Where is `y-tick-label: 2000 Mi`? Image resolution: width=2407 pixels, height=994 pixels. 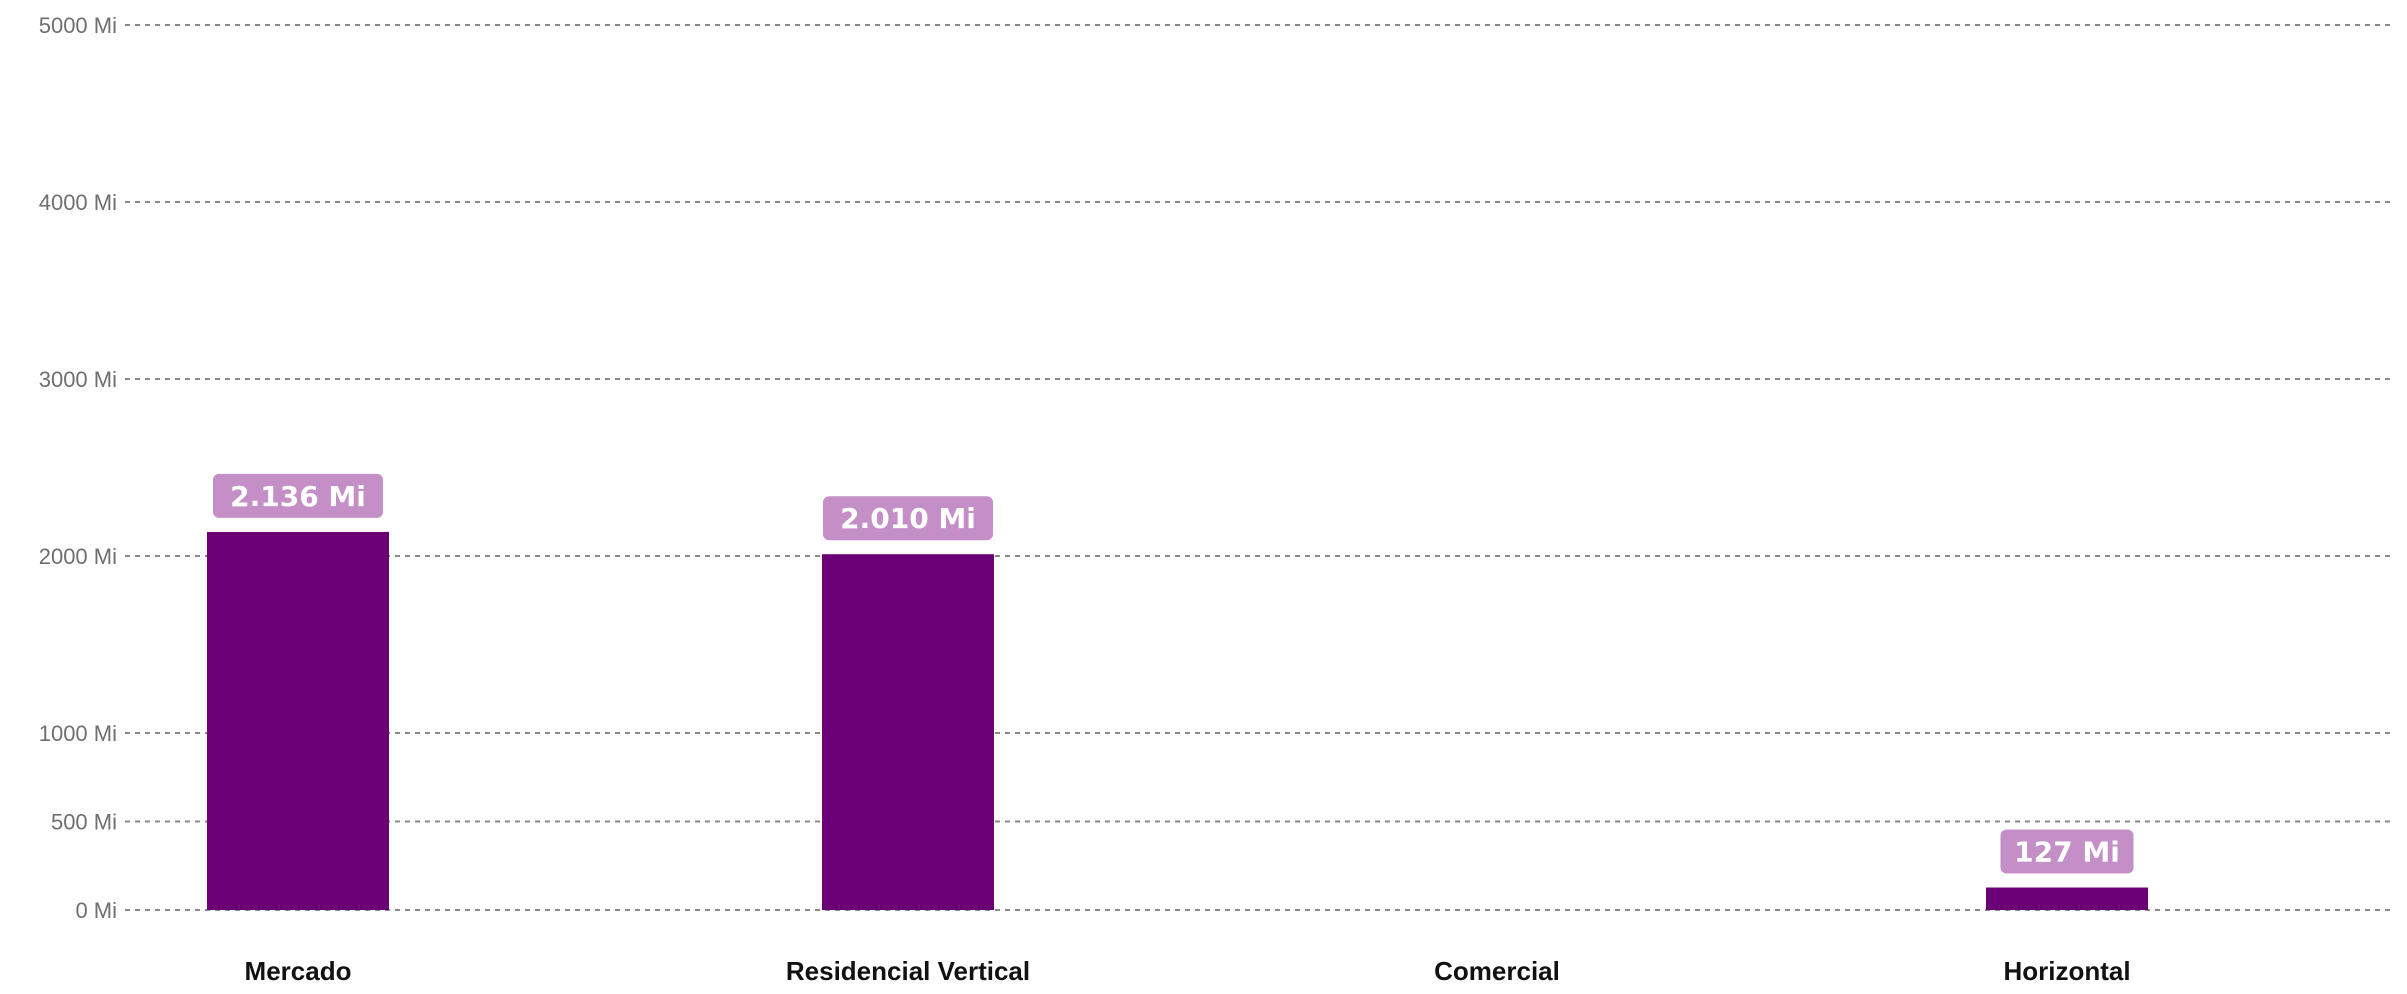
y-tick-label: 2000 Mi is located at coordinates (78, 556).